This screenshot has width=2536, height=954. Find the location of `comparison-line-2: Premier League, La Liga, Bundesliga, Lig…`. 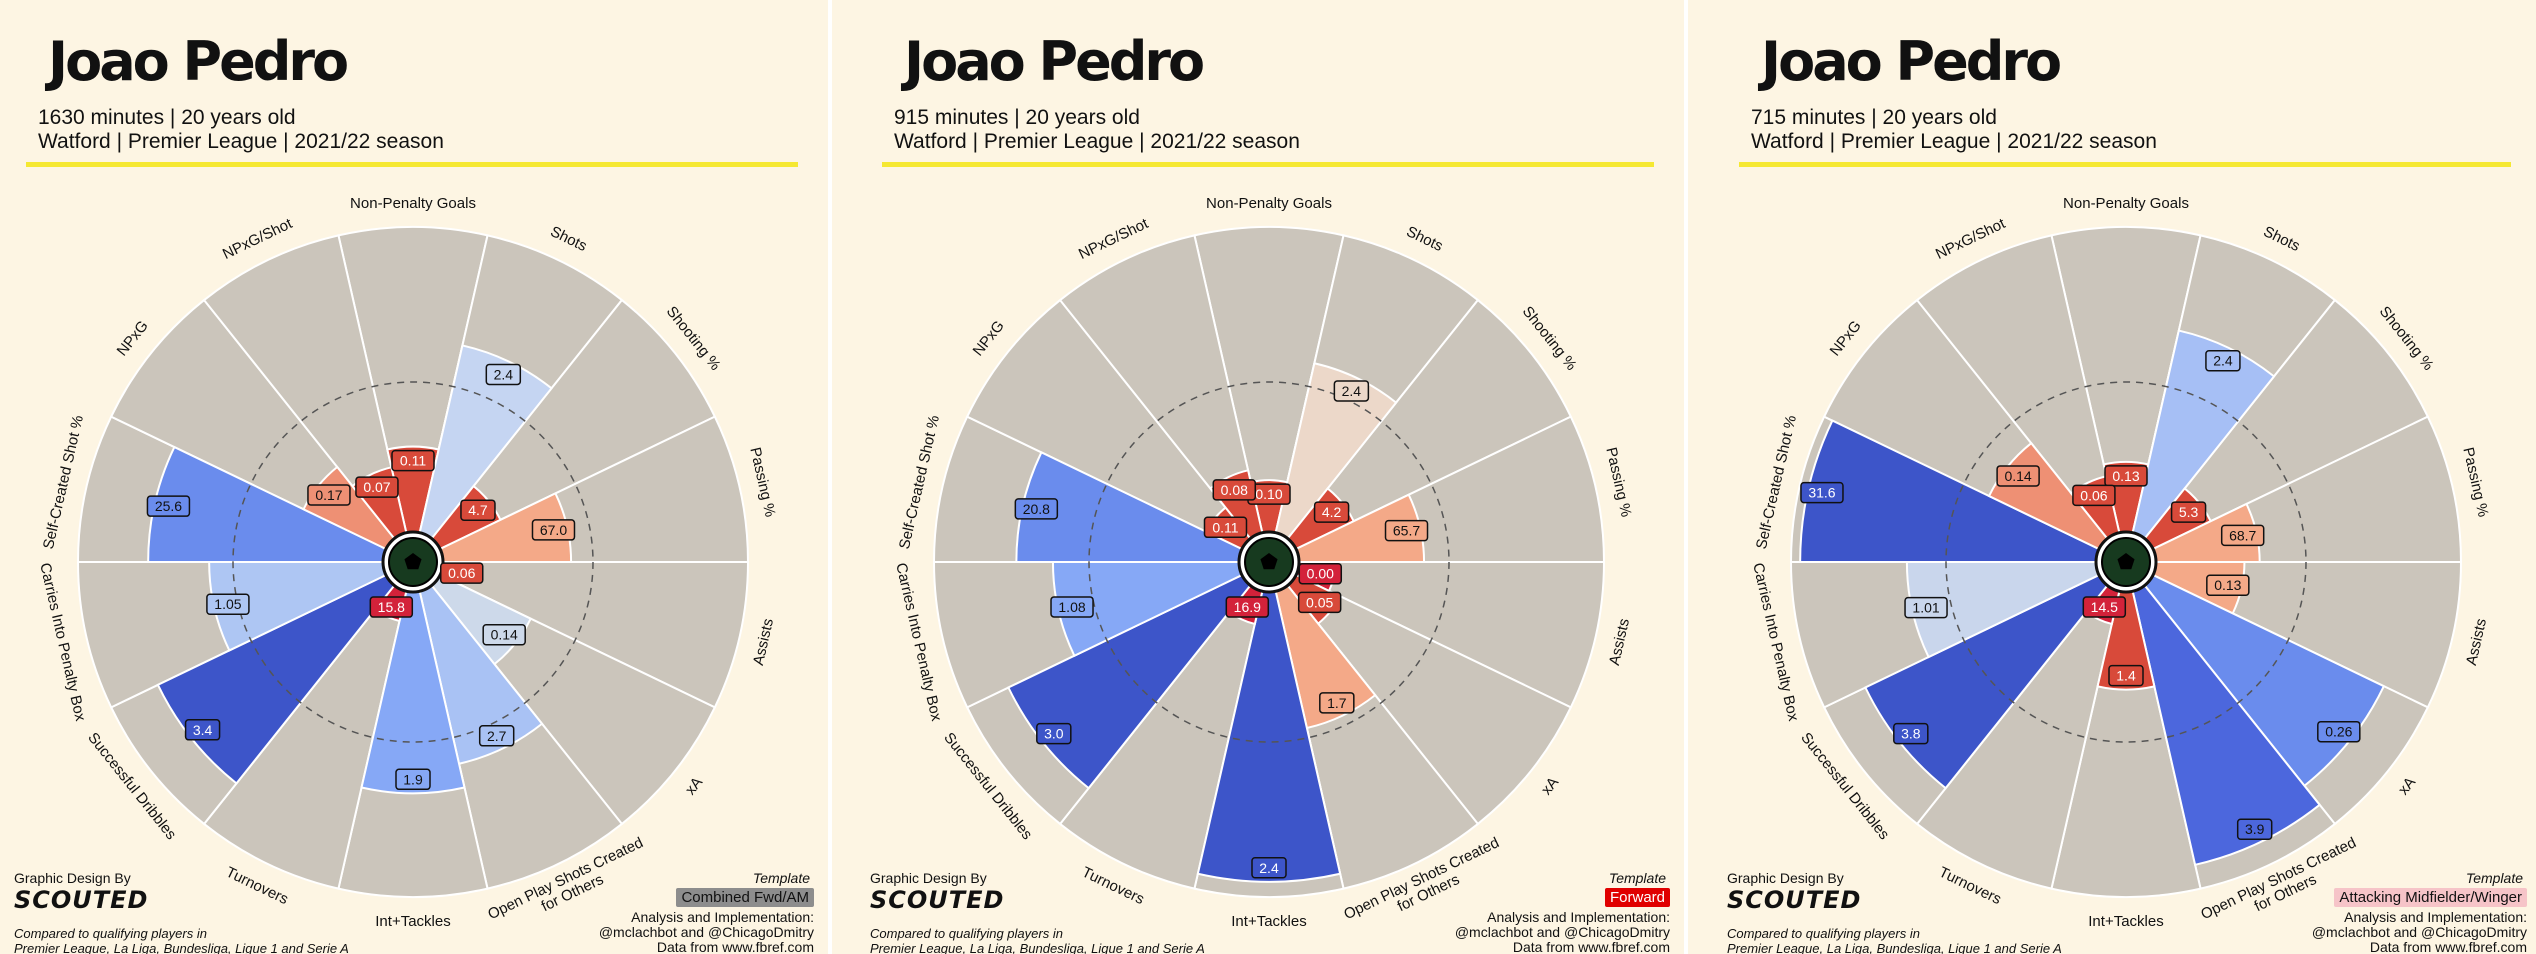

comparison-line-2: Premier League, La Liga, Bundesliga, Lig… is located at coordinates (1037, 947).